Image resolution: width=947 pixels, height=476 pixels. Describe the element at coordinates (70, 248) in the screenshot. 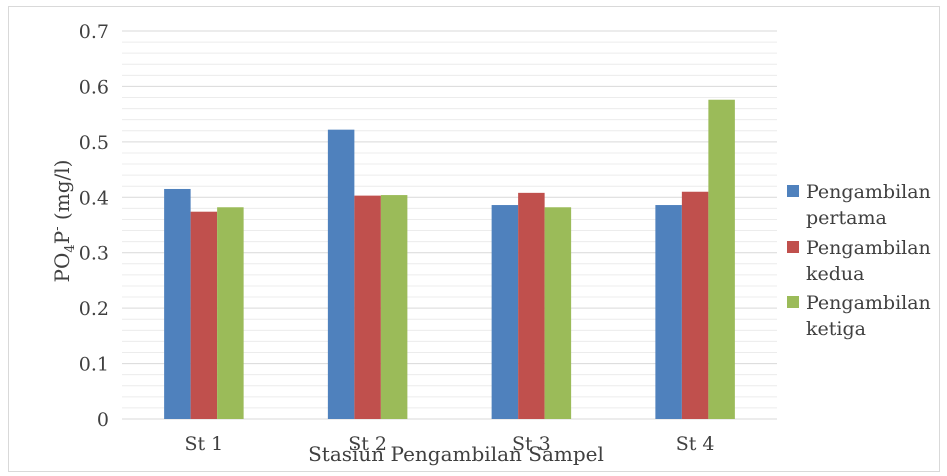

I see `y-axis-title-subscript: 4` at that location.